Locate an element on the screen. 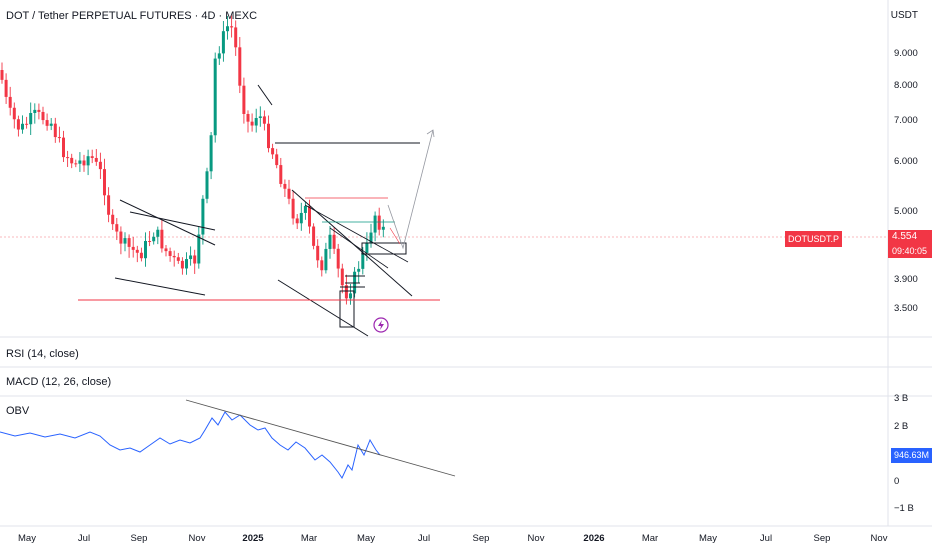 Image resolution: width=932 pixels, height=550 pixels. countdown-tag: 09:40:05 is located at coordinates (910, 251).